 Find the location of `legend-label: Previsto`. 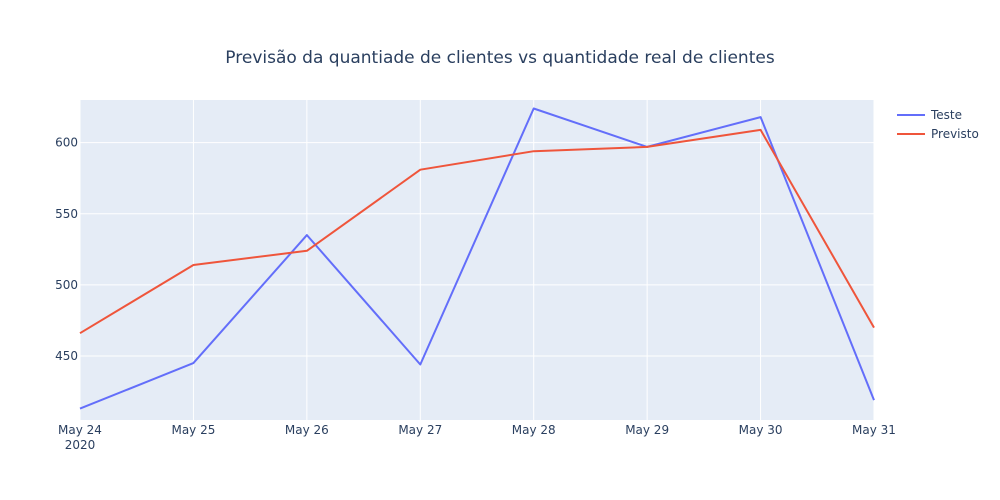

legend-label: Previsto is located at coordinates (955, 134).